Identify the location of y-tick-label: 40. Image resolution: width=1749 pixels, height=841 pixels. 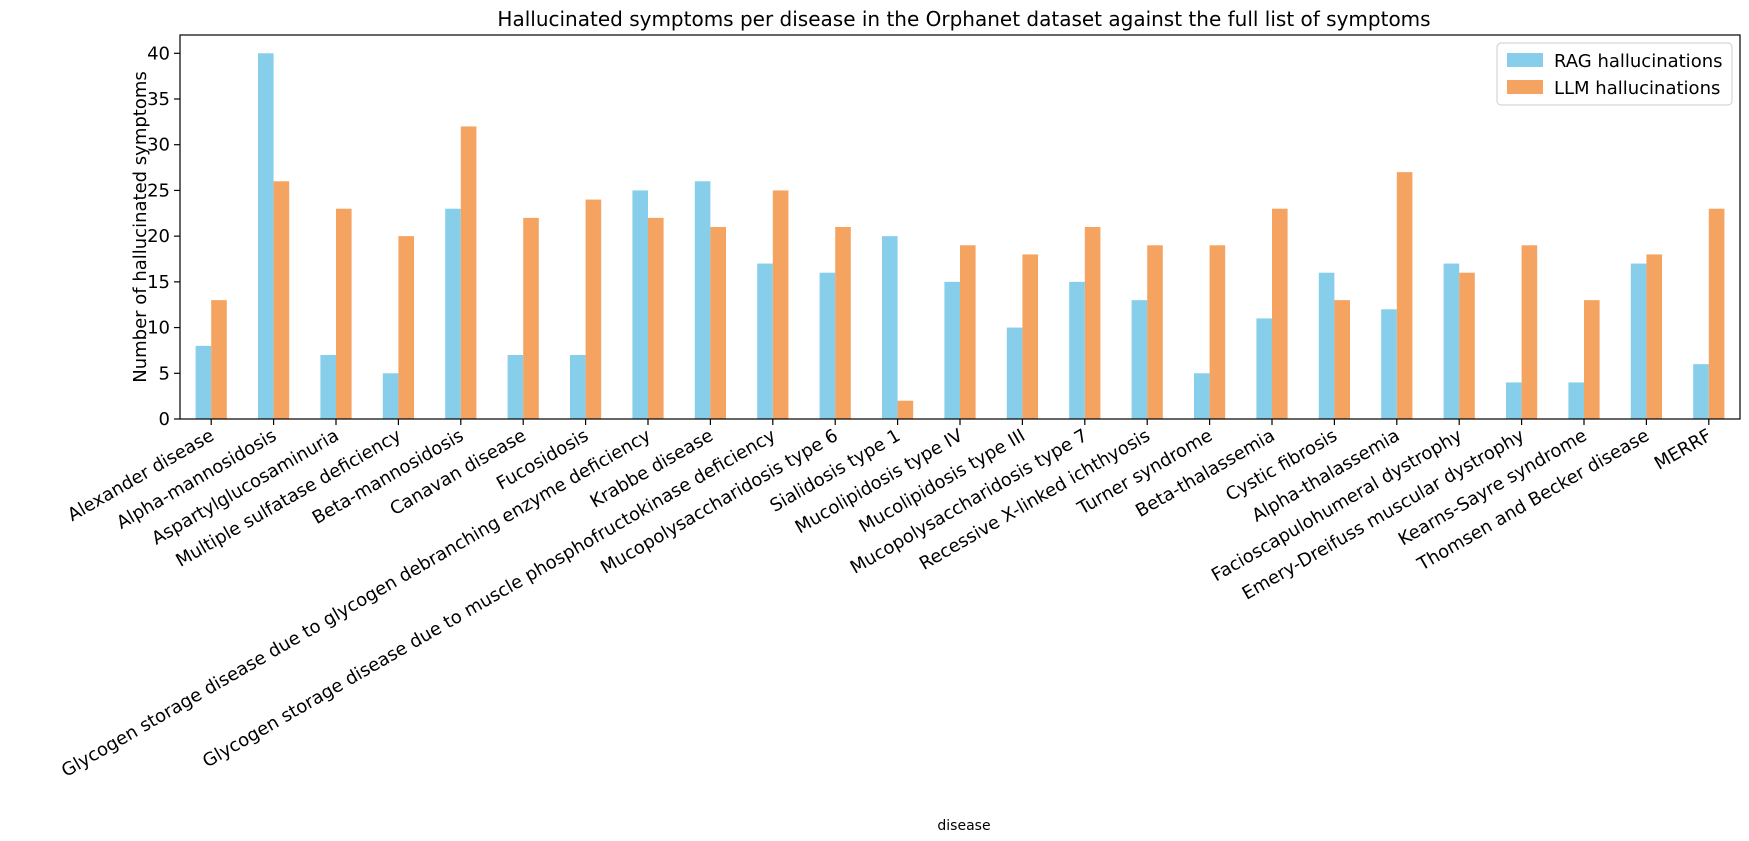
(158, 53).